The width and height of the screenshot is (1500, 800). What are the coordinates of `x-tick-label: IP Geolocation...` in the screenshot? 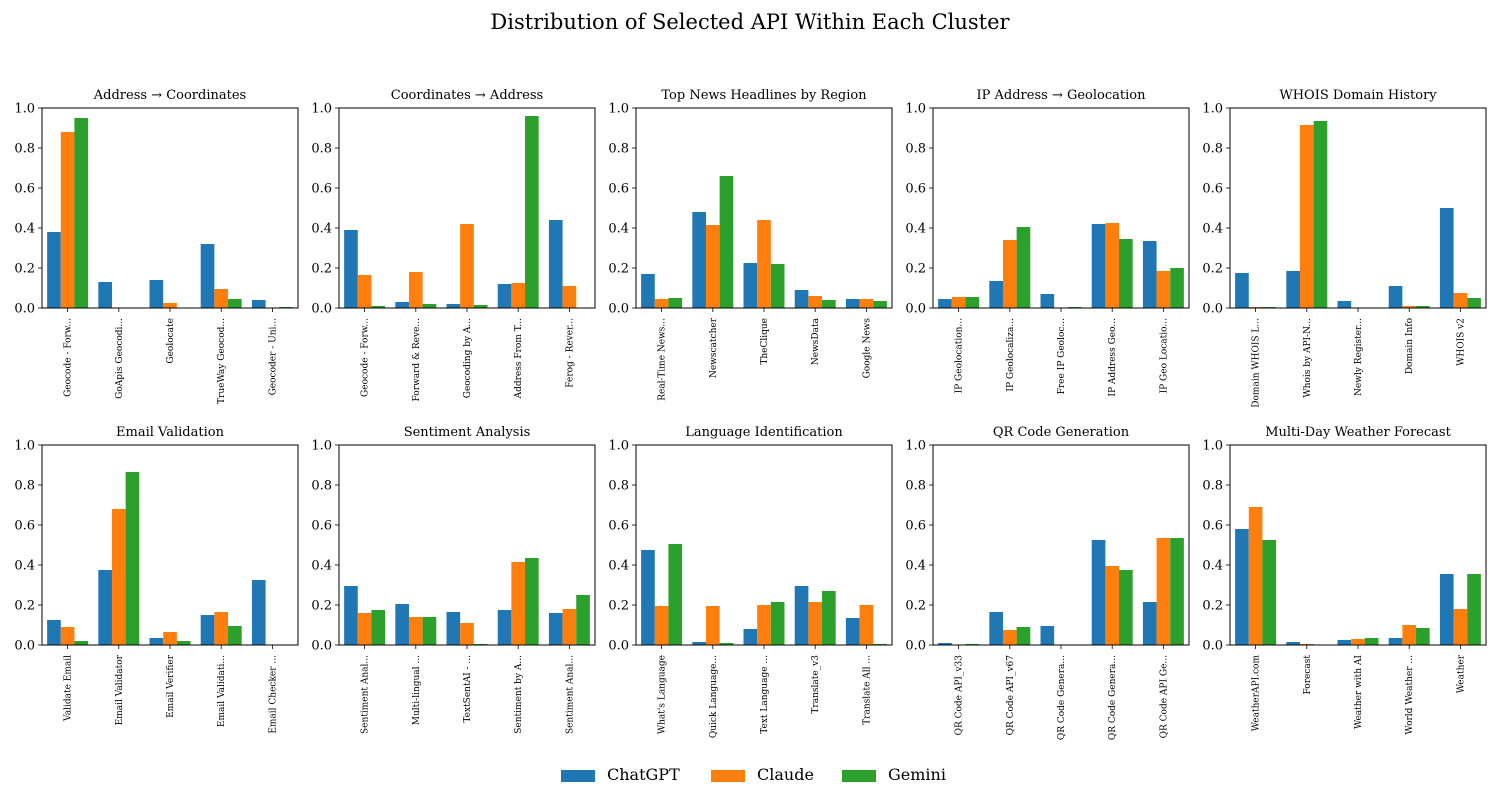 It's located at (960, 356).